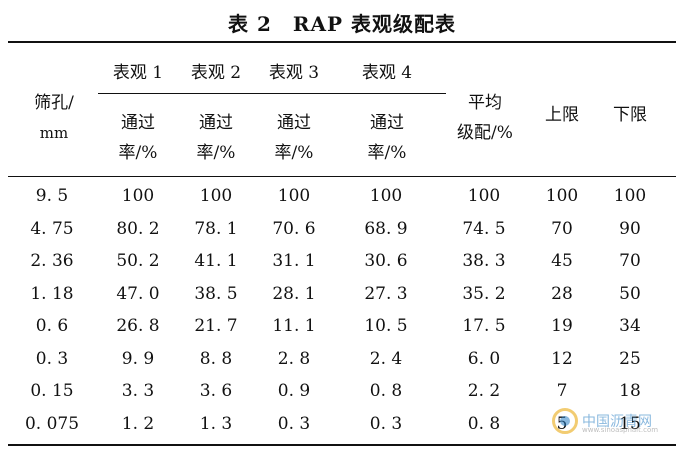  What do you see at coordinates (294, 73) in the screenshot?
I see `header-group-3: 表观 3` at bounding box center [294, 73].